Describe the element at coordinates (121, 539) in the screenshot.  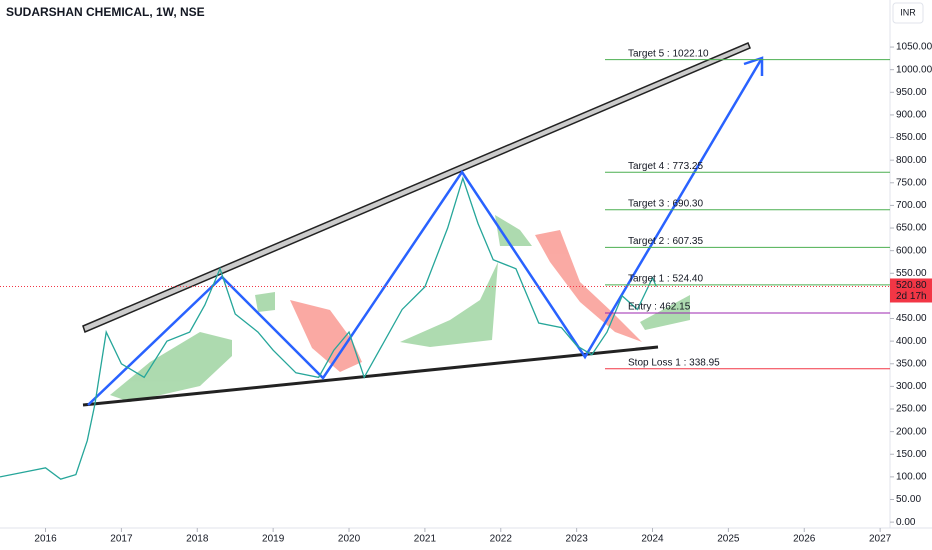
I see `x-tick-label: 2017` at that location.